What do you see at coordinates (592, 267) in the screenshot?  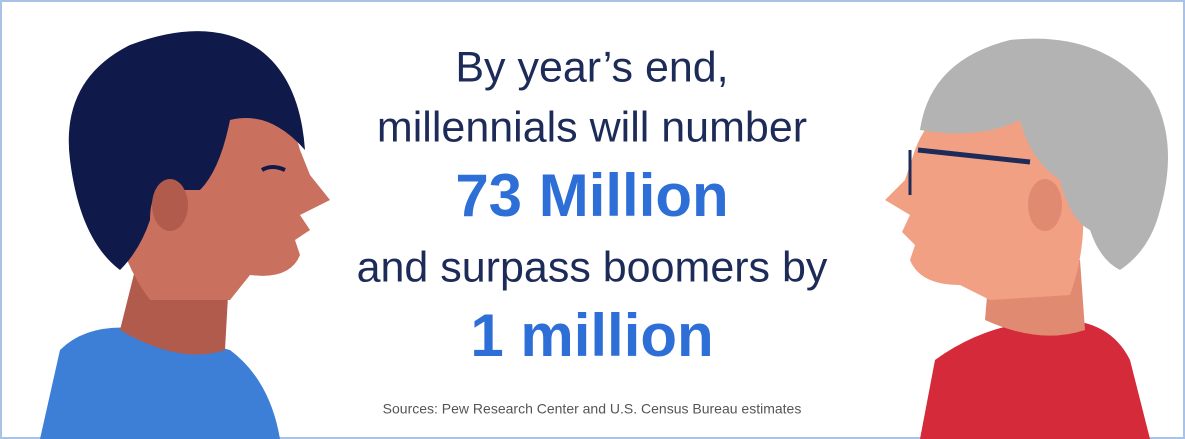 I see `headline-line: and surpass boomers by` at bounding box center [592, 267].